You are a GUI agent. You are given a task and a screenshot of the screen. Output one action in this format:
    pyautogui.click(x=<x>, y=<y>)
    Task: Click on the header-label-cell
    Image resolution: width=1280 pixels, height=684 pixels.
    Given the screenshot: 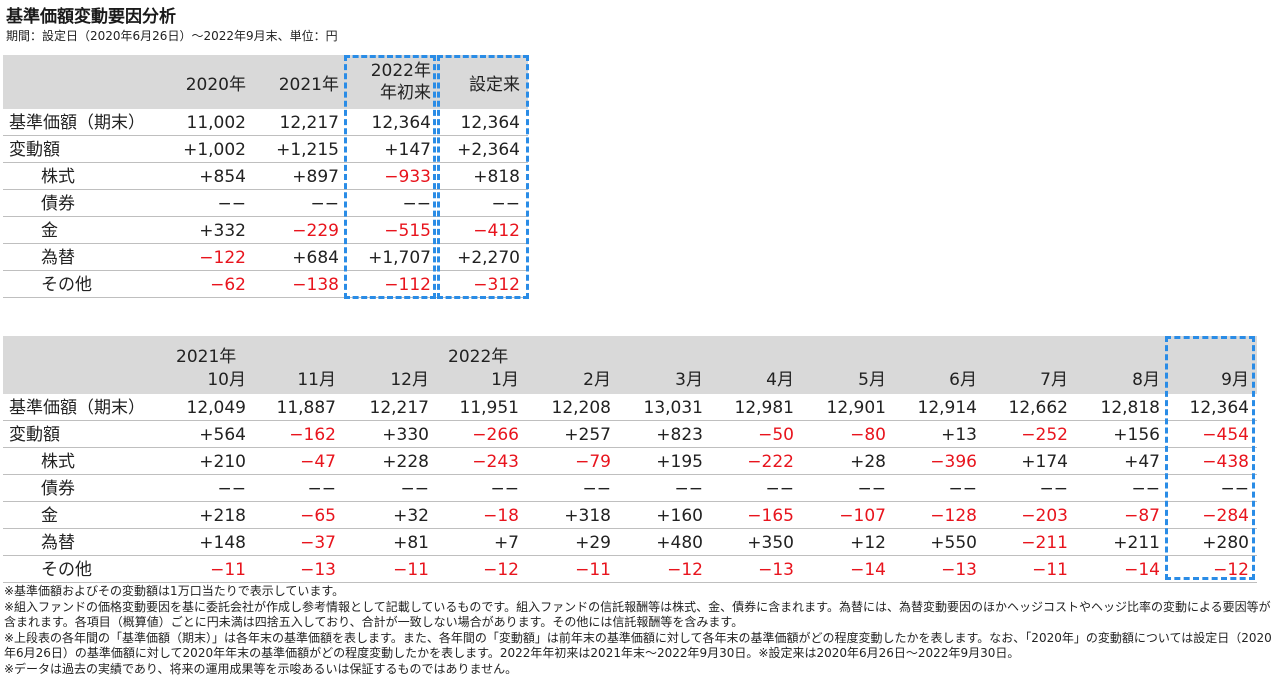 What is the action you would take?
    pyautogui.click(x=82, y=82)
    